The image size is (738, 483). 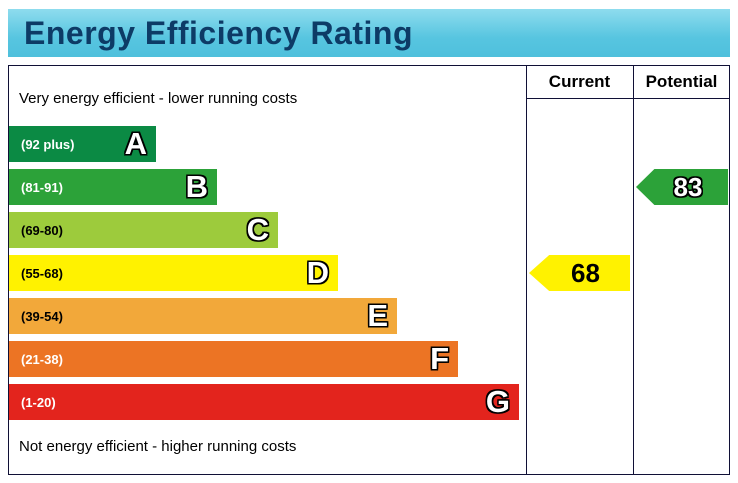 What do you see at coordinates (218, 32) in the screenshot?
I see `page-title: Energy Efficiency Rating` at bounding box center [218, 32].